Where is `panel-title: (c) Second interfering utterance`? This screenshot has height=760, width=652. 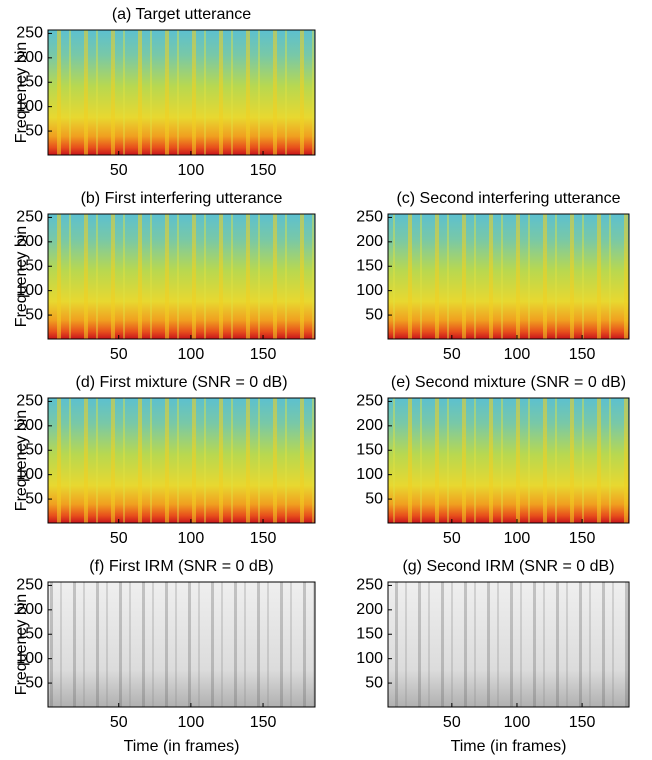
panel-title: (c) Second interfering utterance is located at coordinates (508, 198).